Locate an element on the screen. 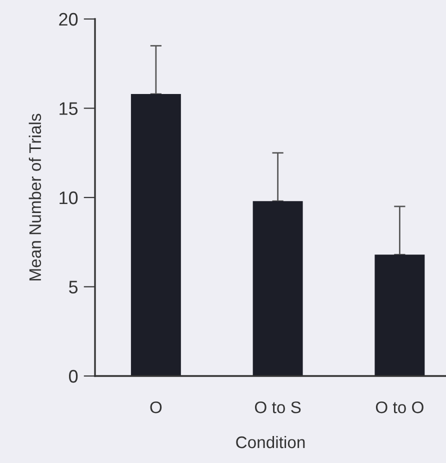 The image size is (446, 463). y-axis-title: Mean Number of Trials is located at coordinates (35, 197).